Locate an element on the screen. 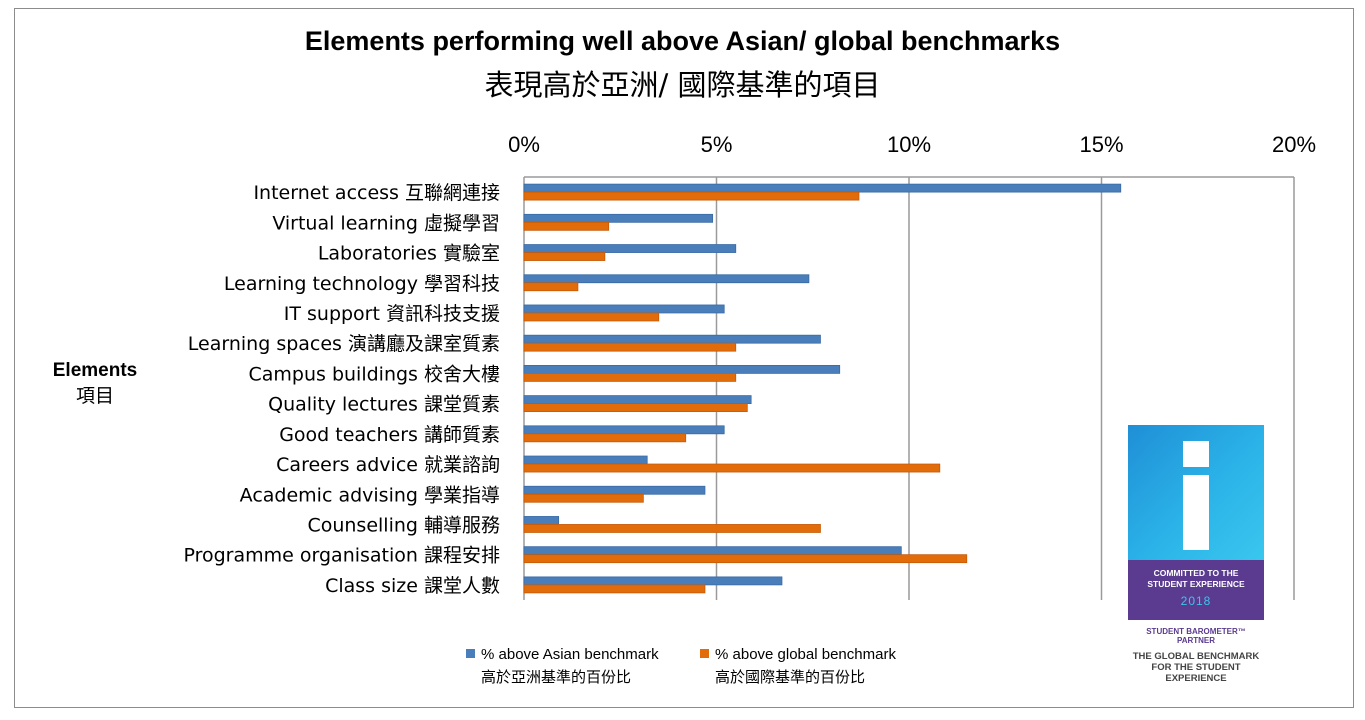 The width and height of the screenshot is (1365, 720). x-tick-label: 10% is located at coordinates (909, 144).